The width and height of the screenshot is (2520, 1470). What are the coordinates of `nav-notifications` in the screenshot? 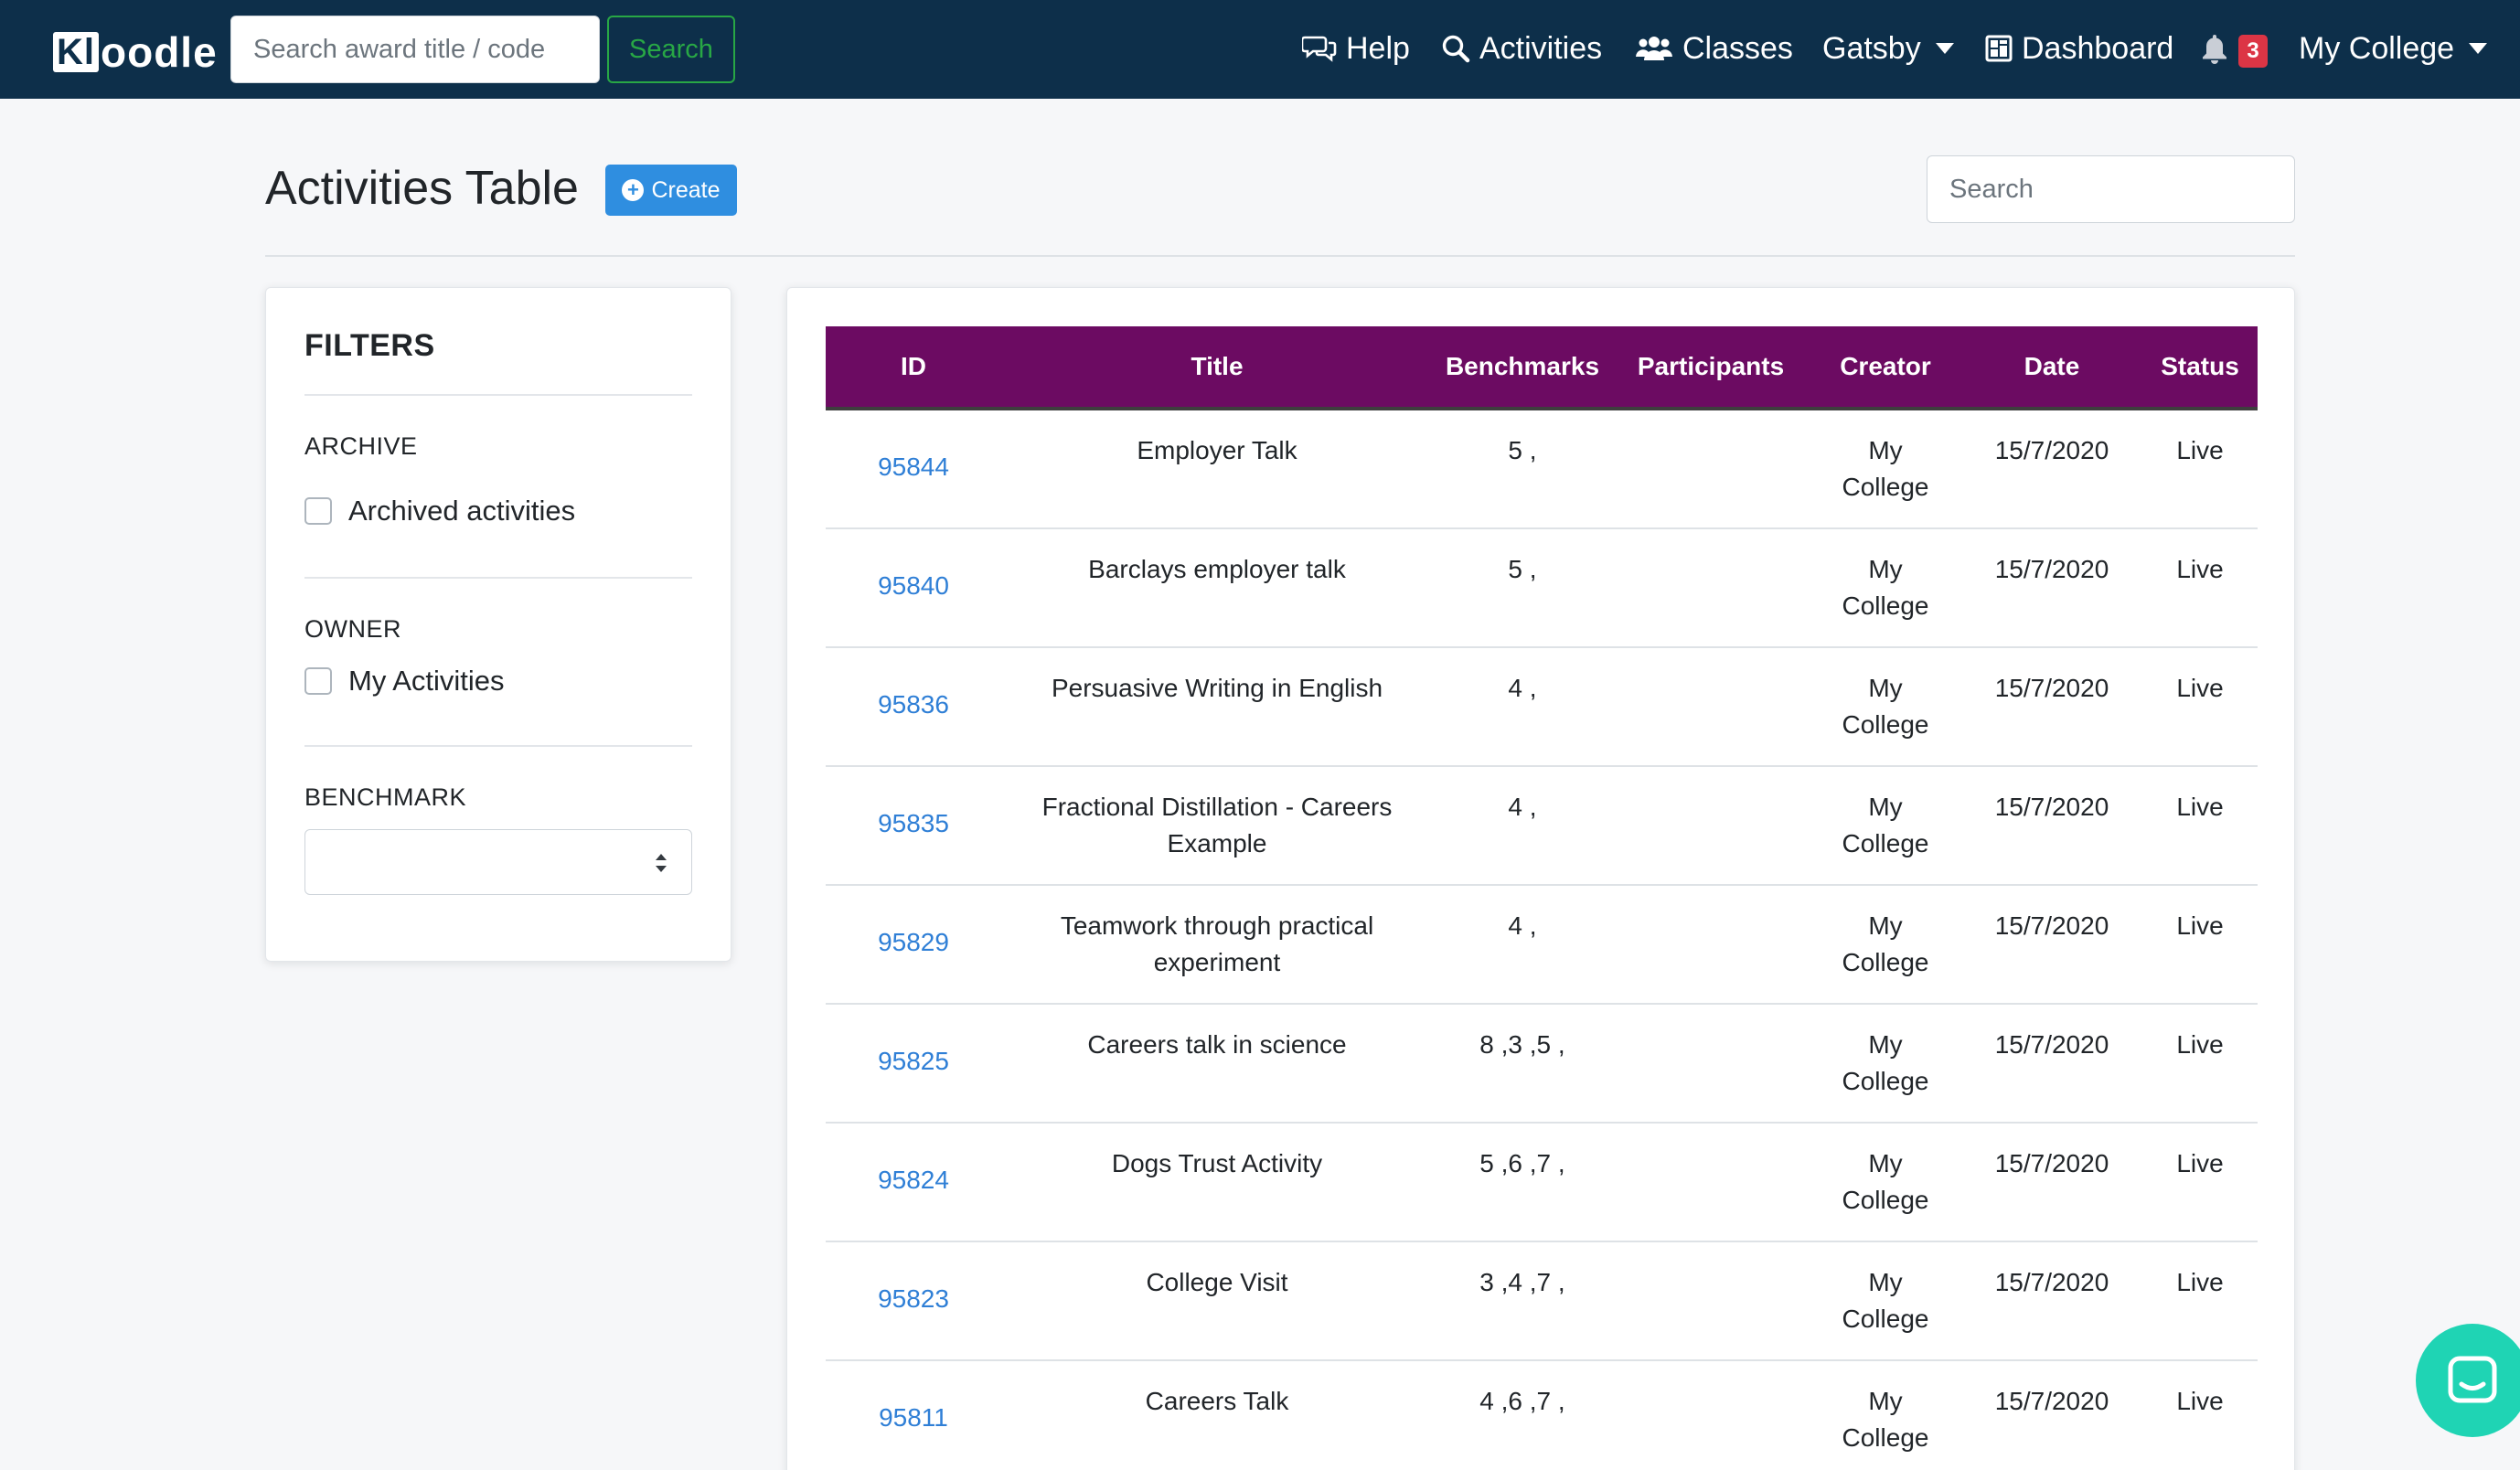 It's located at (2219, 48).